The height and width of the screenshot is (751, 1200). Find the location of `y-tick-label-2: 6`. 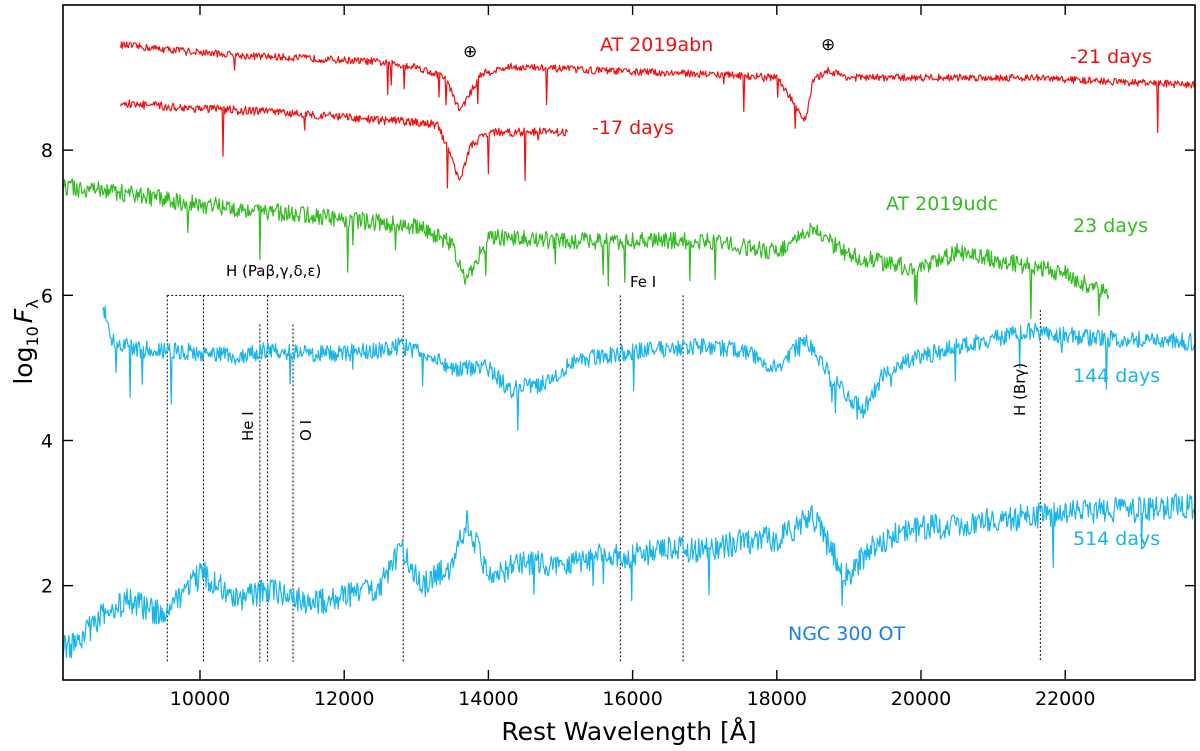

y-tick-label-2: 6 is located at coordinates (47, 296).